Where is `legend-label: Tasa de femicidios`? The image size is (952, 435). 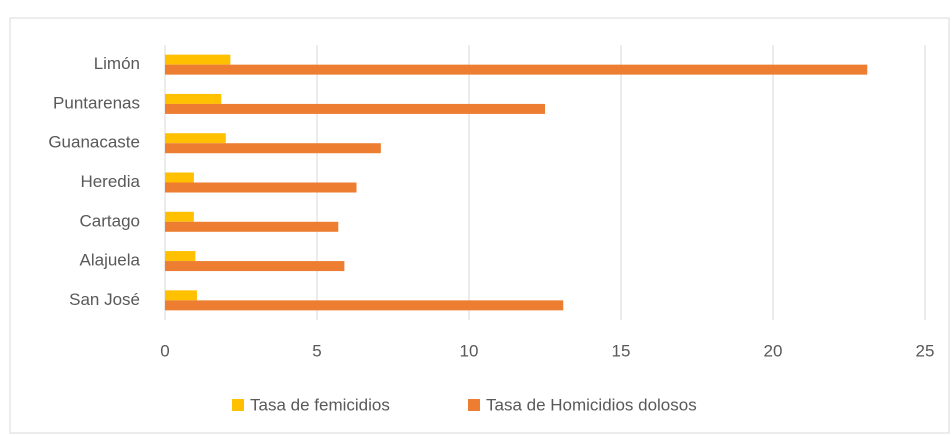
legend-label: Tasa de femicidios is located at coordinates (320, 404).